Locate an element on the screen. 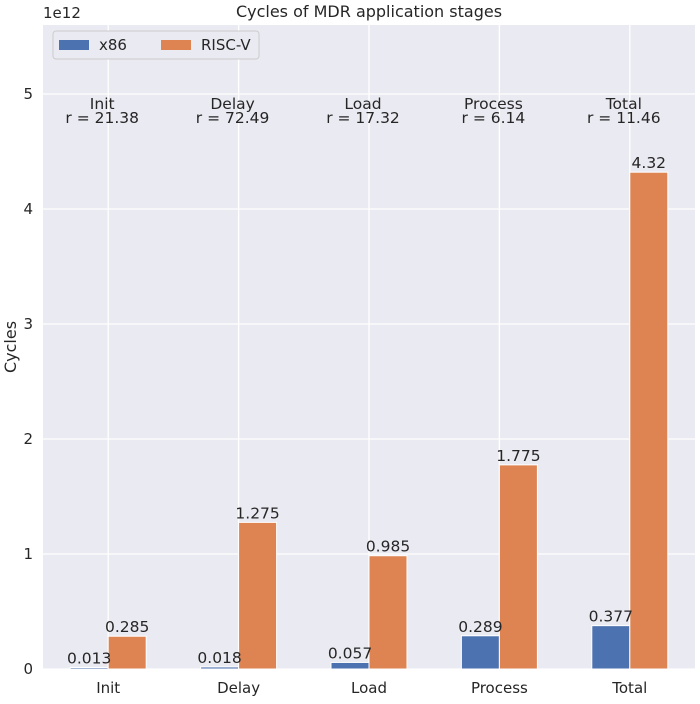 Image resolution: width=700 pixels, height=704 pixels. stage-annotation-ratio: r = 17.32 is located at coordinates (363, 118).